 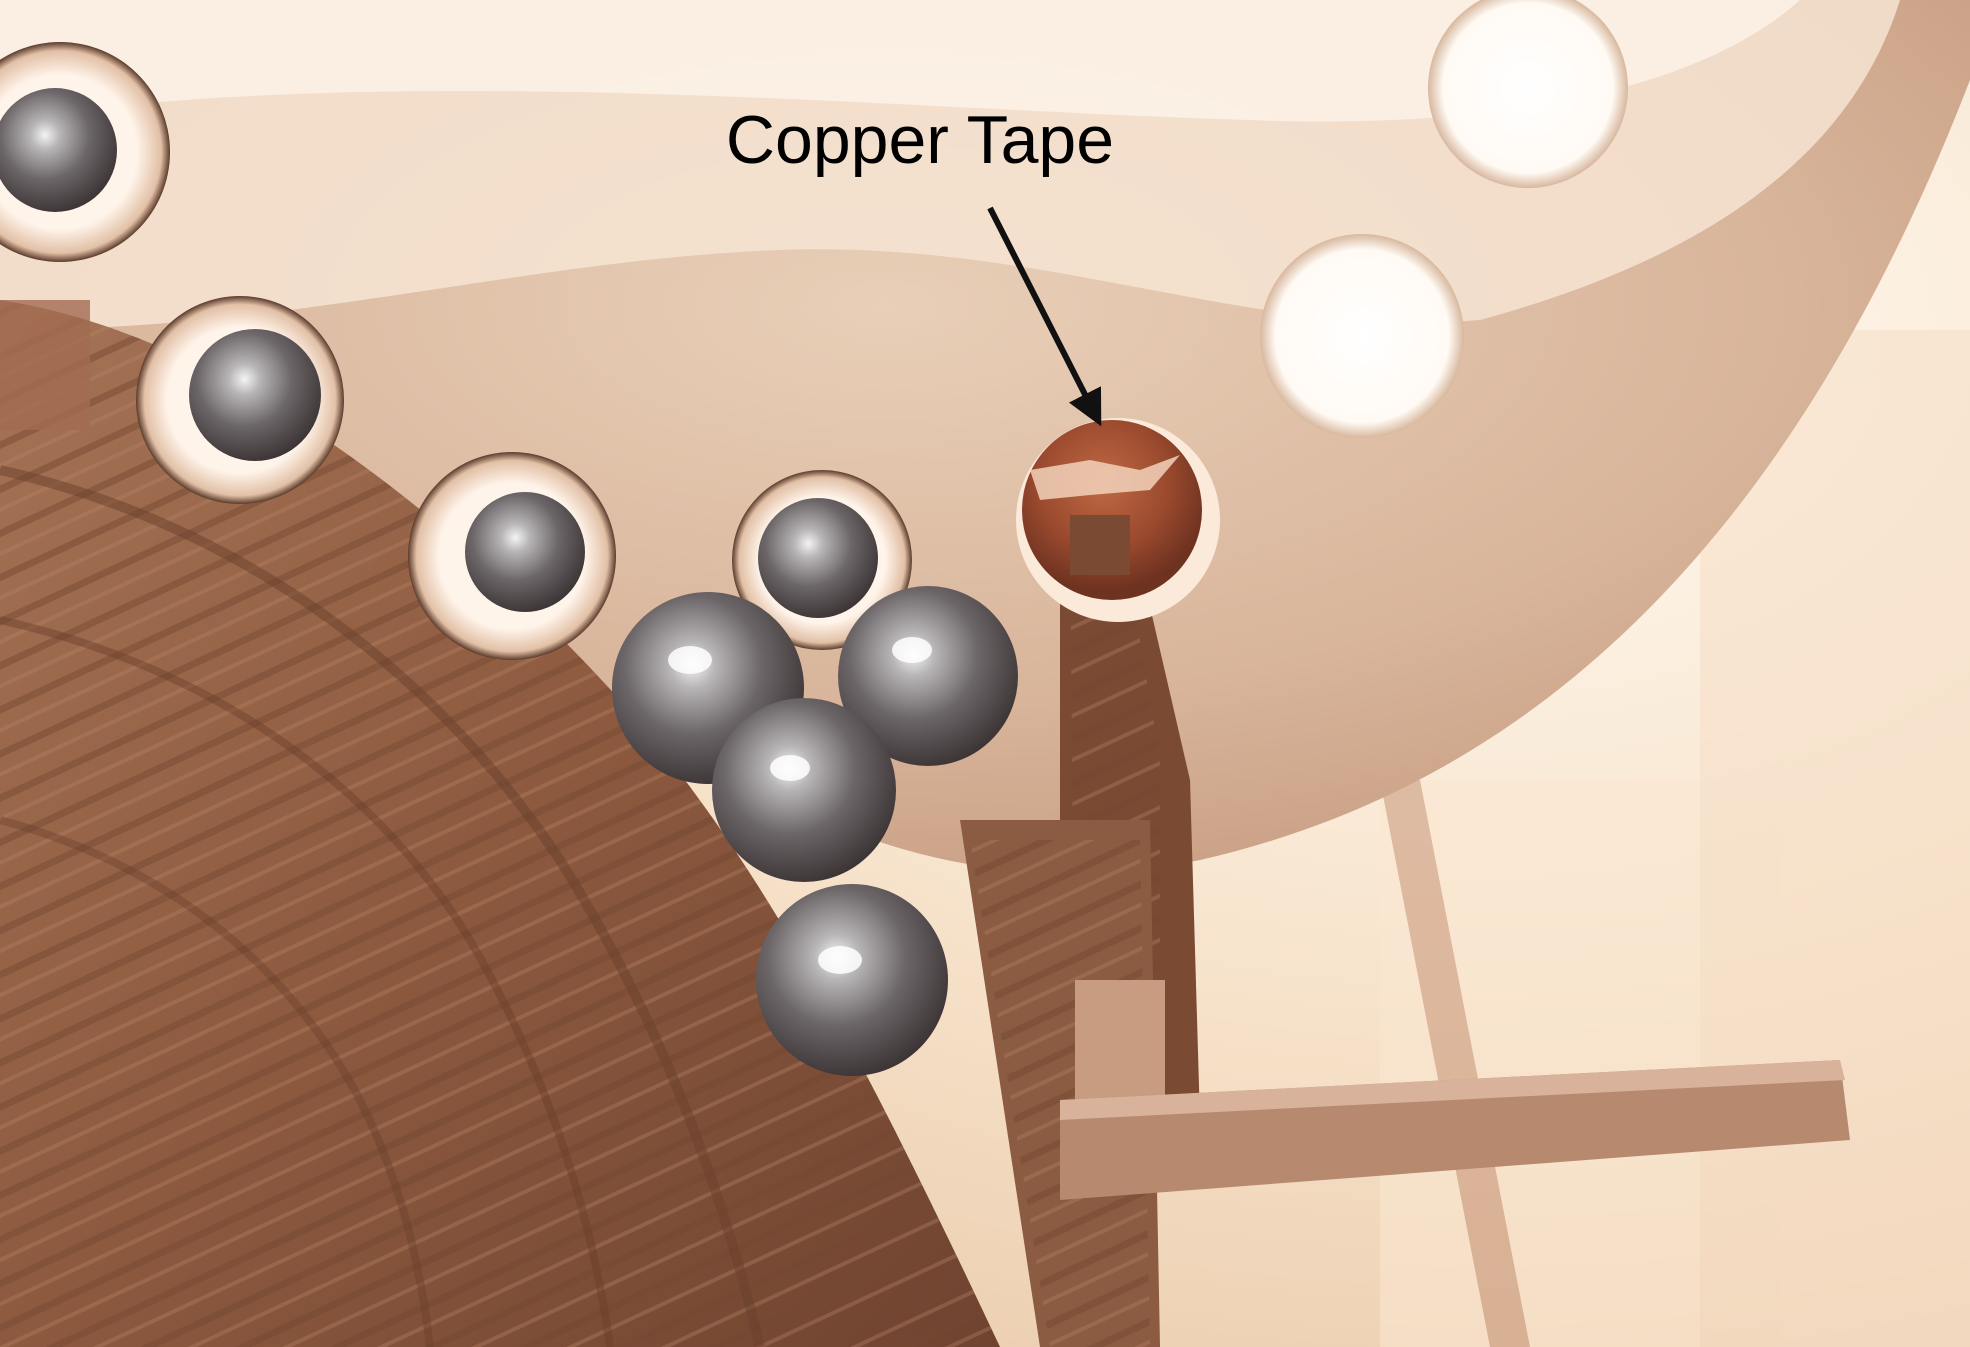 What do you see at coordinates (1080, 933) in the screenshot?
I see `wooden-post` at bounding box center [1080, 933].